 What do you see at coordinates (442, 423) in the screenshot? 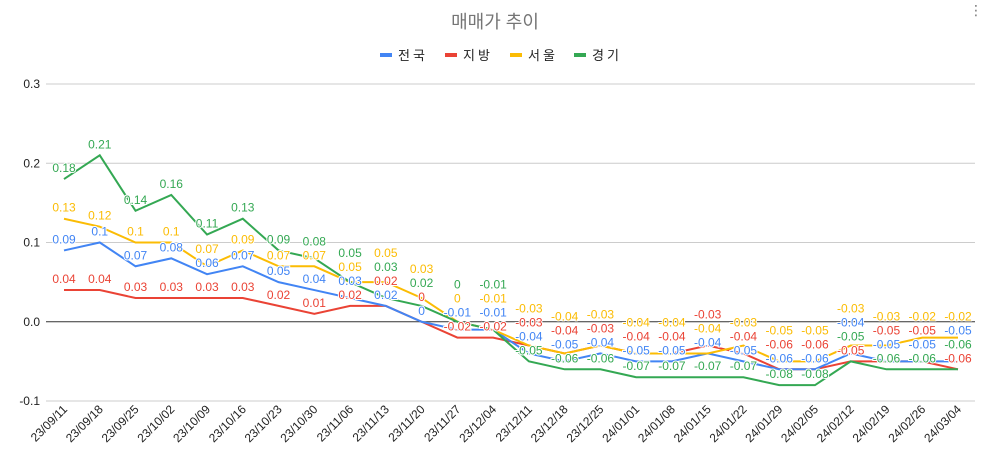
I see `x-tick-label: 23/11/27` at bounding box center [442, 423].